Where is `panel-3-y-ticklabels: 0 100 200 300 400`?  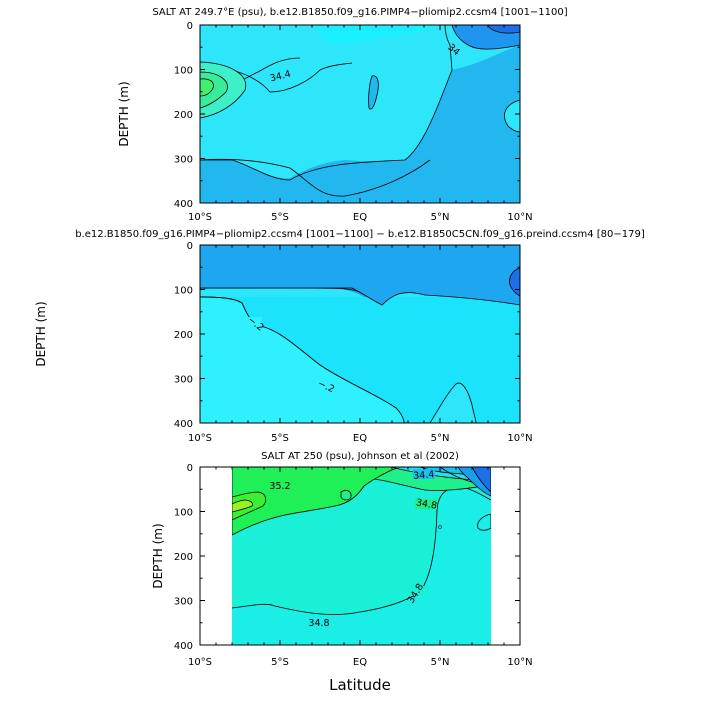 panel-3-y-ticklabels: 0 100 200 300 400 is located at coordinates (183, 557).